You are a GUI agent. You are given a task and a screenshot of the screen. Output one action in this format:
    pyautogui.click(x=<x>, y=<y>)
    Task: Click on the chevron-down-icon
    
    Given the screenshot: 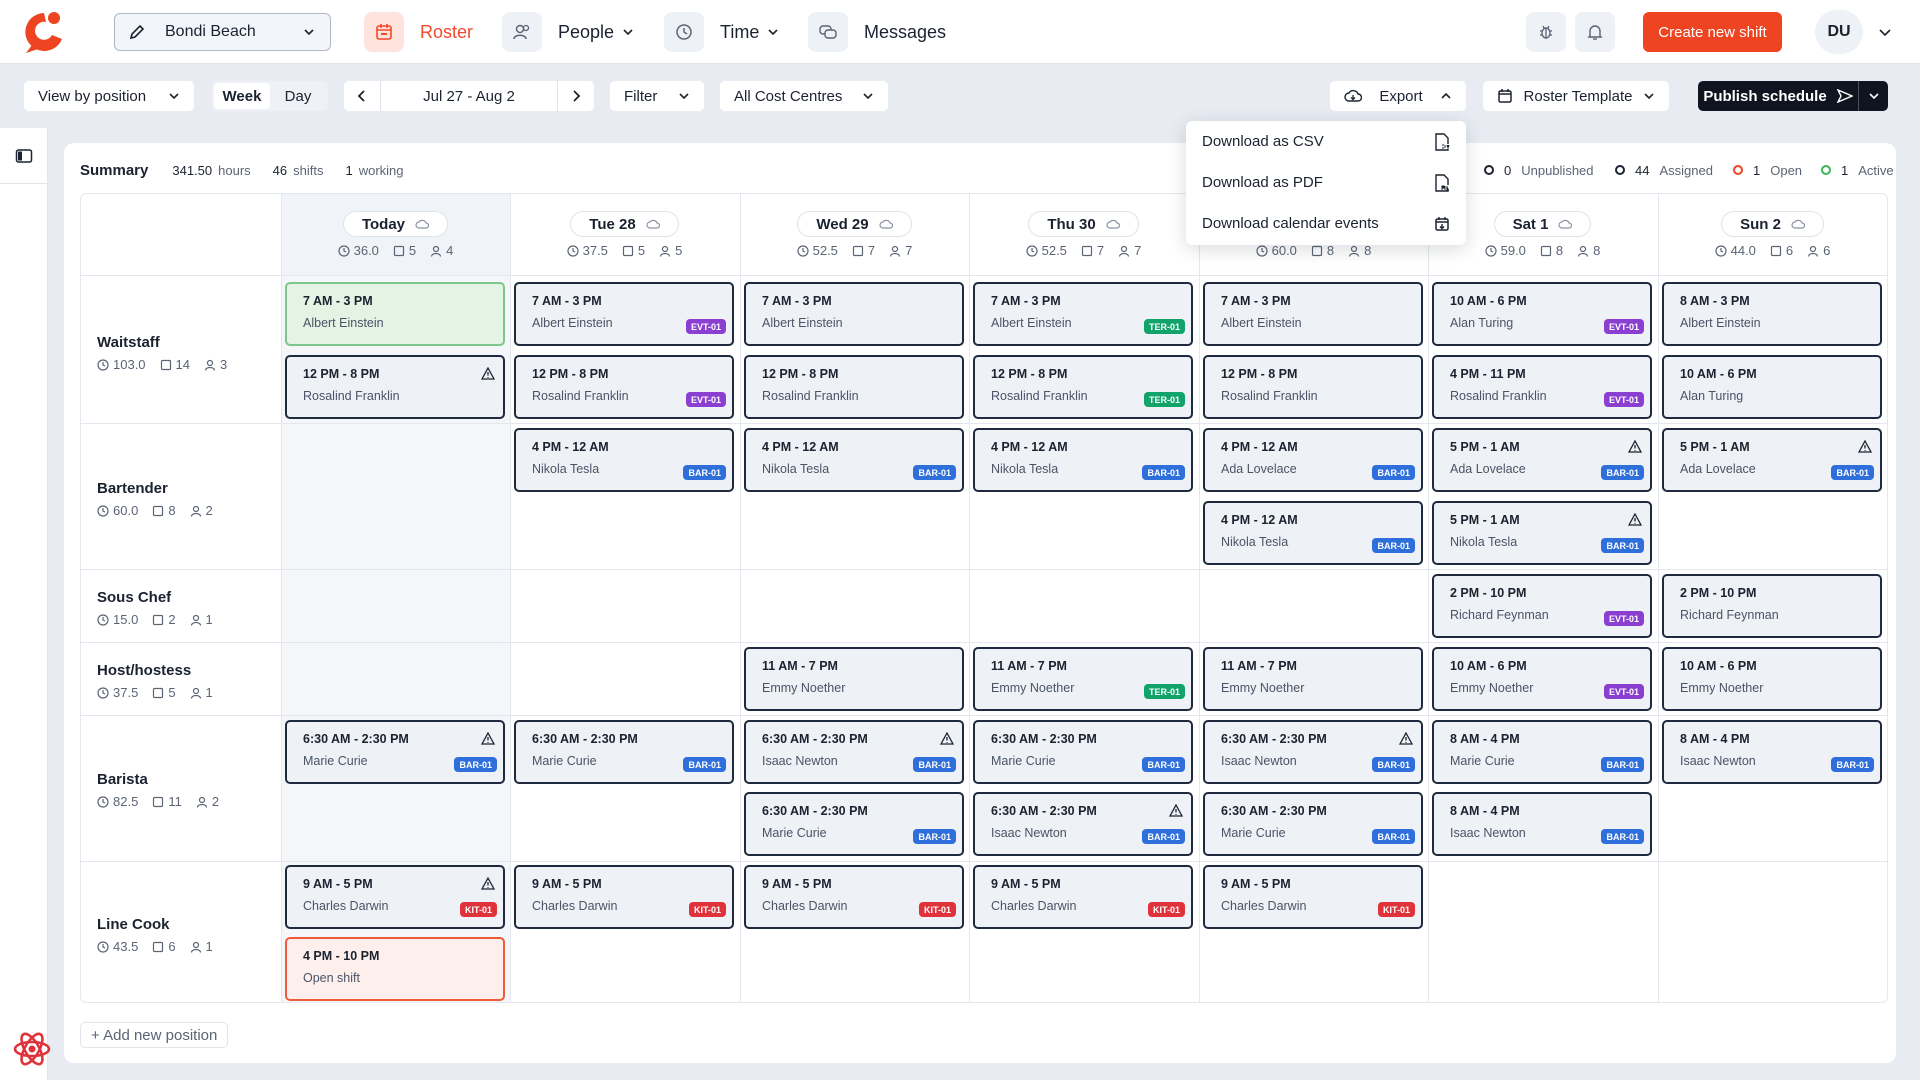 What is the action you would take?
    pyautogui.click(x=1885, y=32)
    